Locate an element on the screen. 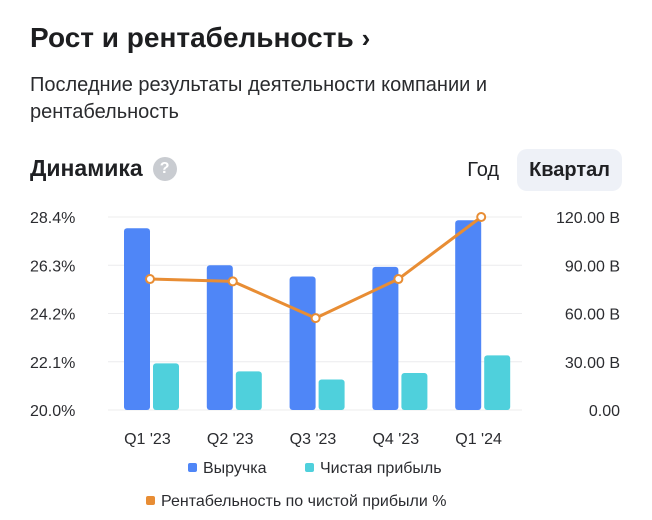  page-title: Рост и рентабельность › is located at coordinates (200, 38).